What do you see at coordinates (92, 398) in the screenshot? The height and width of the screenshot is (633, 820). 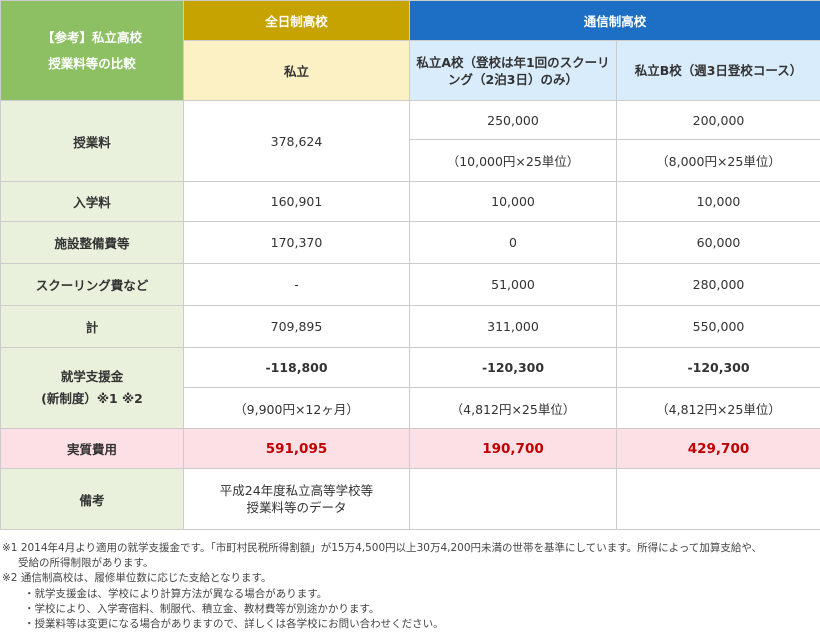 I see `support-label-line2: (新制度）※1 ※2` at bounding box center [92, 398].